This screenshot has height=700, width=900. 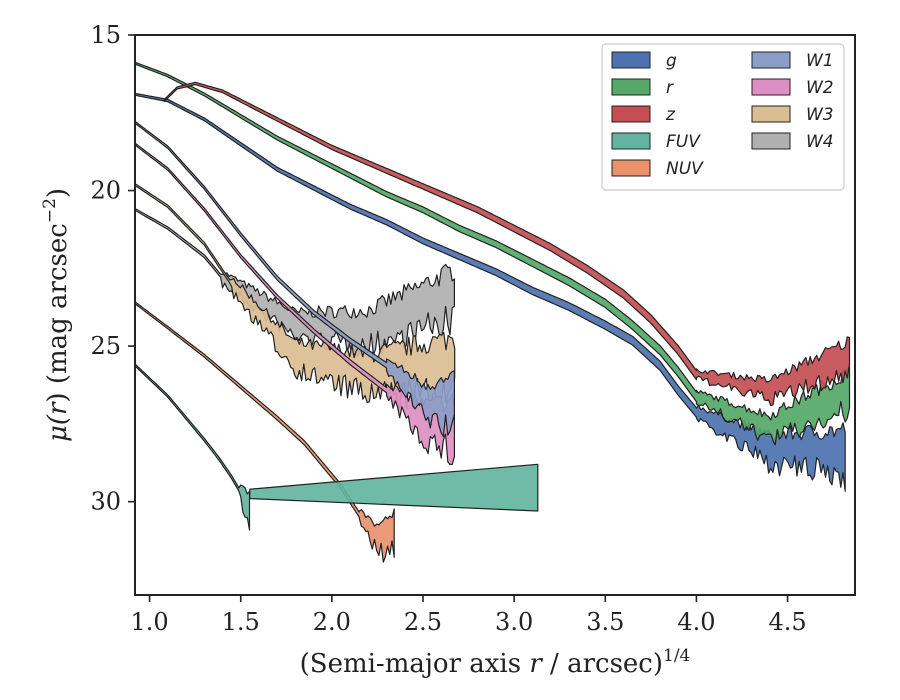 What do you see at coordinates (671, 61) in the screenshot?
I see `legend-label-g: g` at bounding box center [671, 61].